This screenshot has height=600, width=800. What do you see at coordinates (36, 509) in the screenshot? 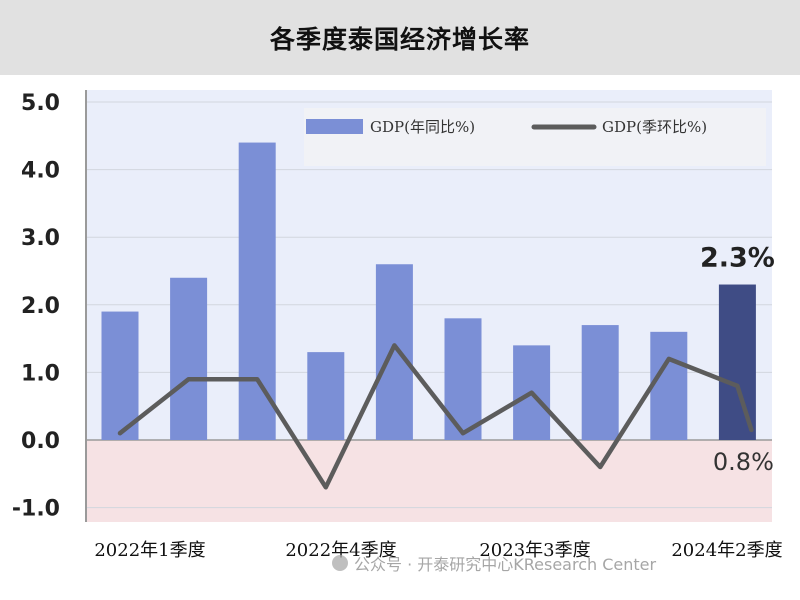
I see `y-tick-label: -1.0` at bounding box center [36, 509].